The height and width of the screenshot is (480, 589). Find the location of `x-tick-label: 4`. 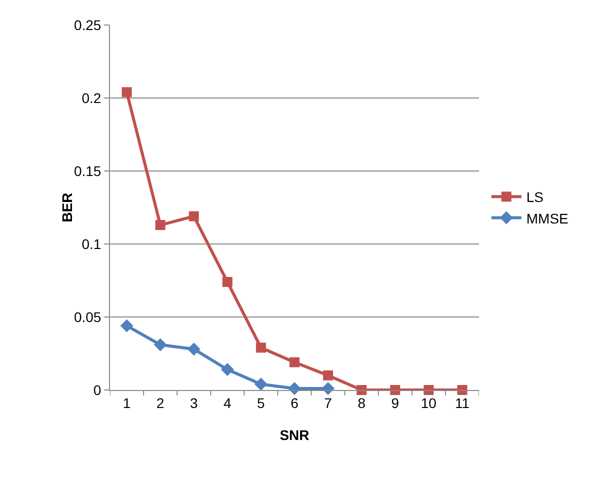

x-tick-label: 4 is located at coordinates (228, 402).